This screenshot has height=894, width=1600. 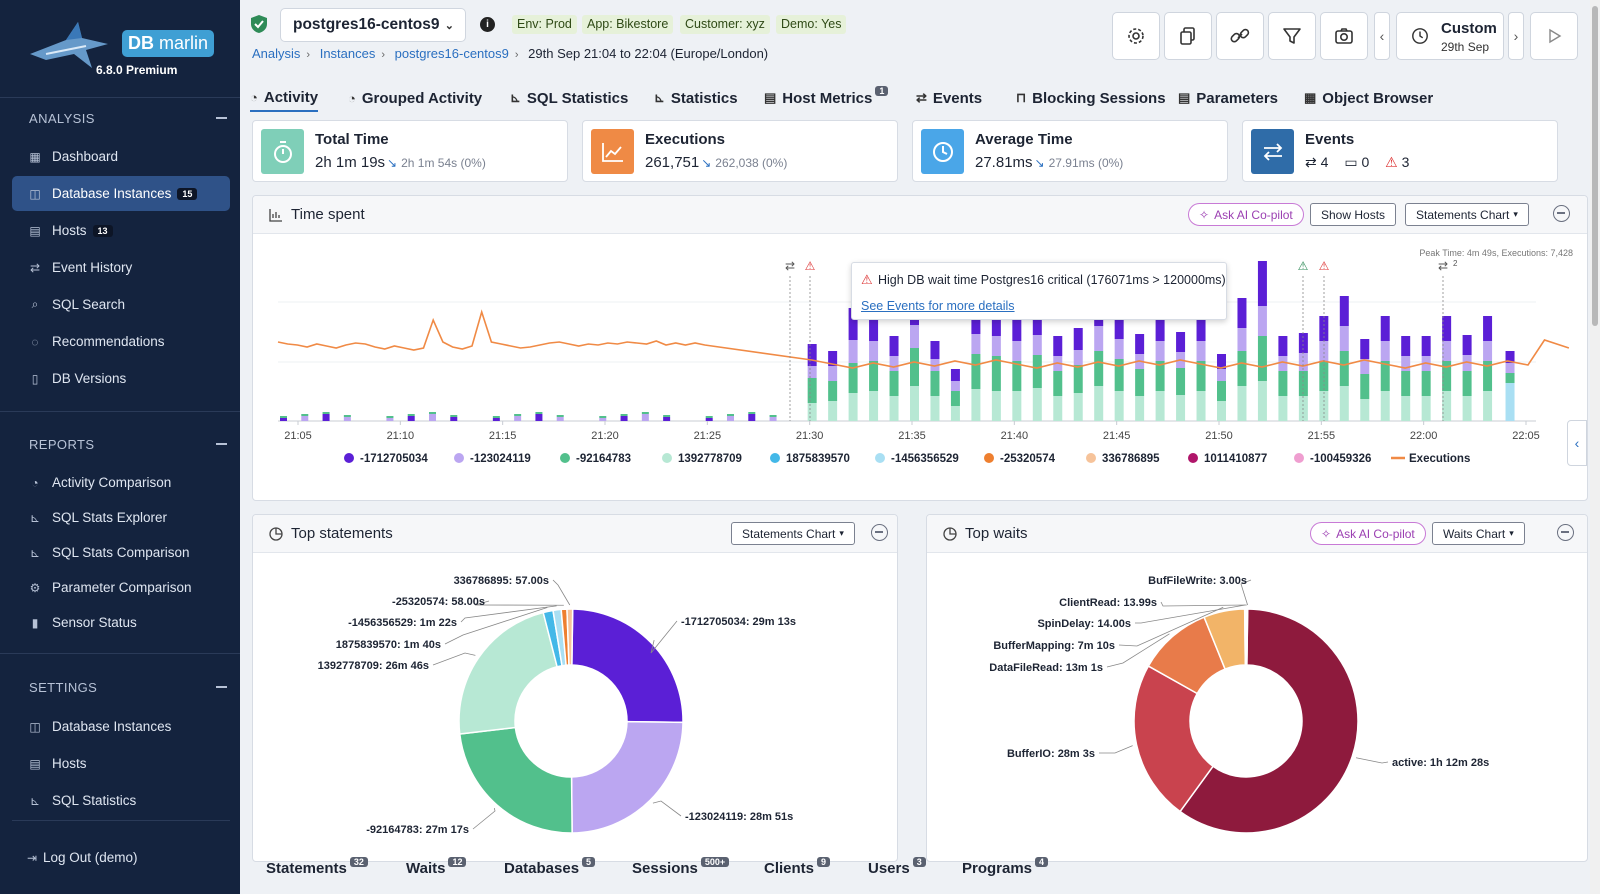 I want to click on tab-activity: ◔ Activity, so click(x=284, y=98).